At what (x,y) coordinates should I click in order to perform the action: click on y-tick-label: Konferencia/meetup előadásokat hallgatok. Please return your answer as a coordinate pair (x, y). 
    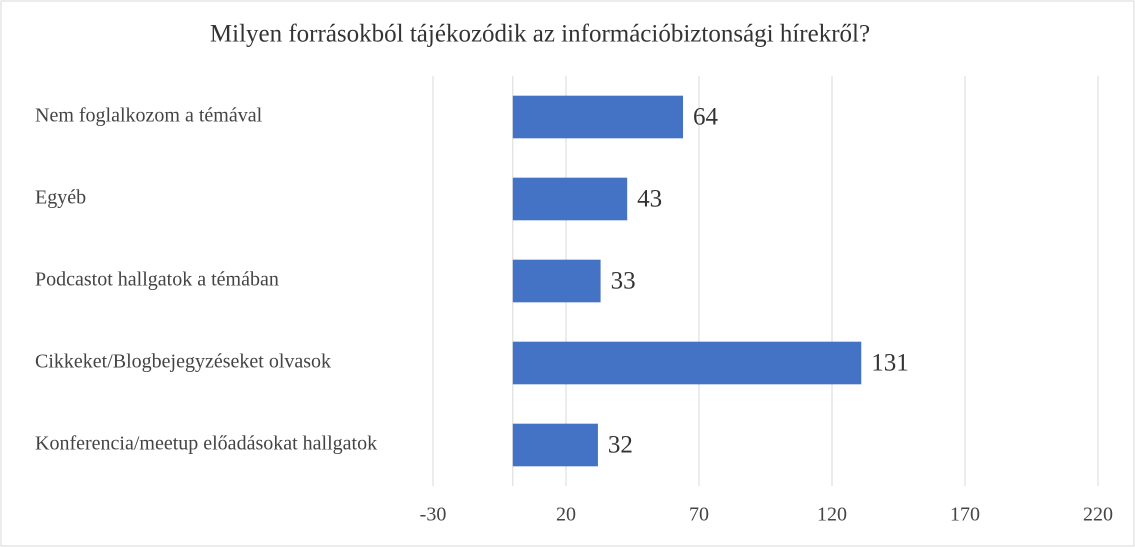
    Looking at the image, I should click on (206, 444).